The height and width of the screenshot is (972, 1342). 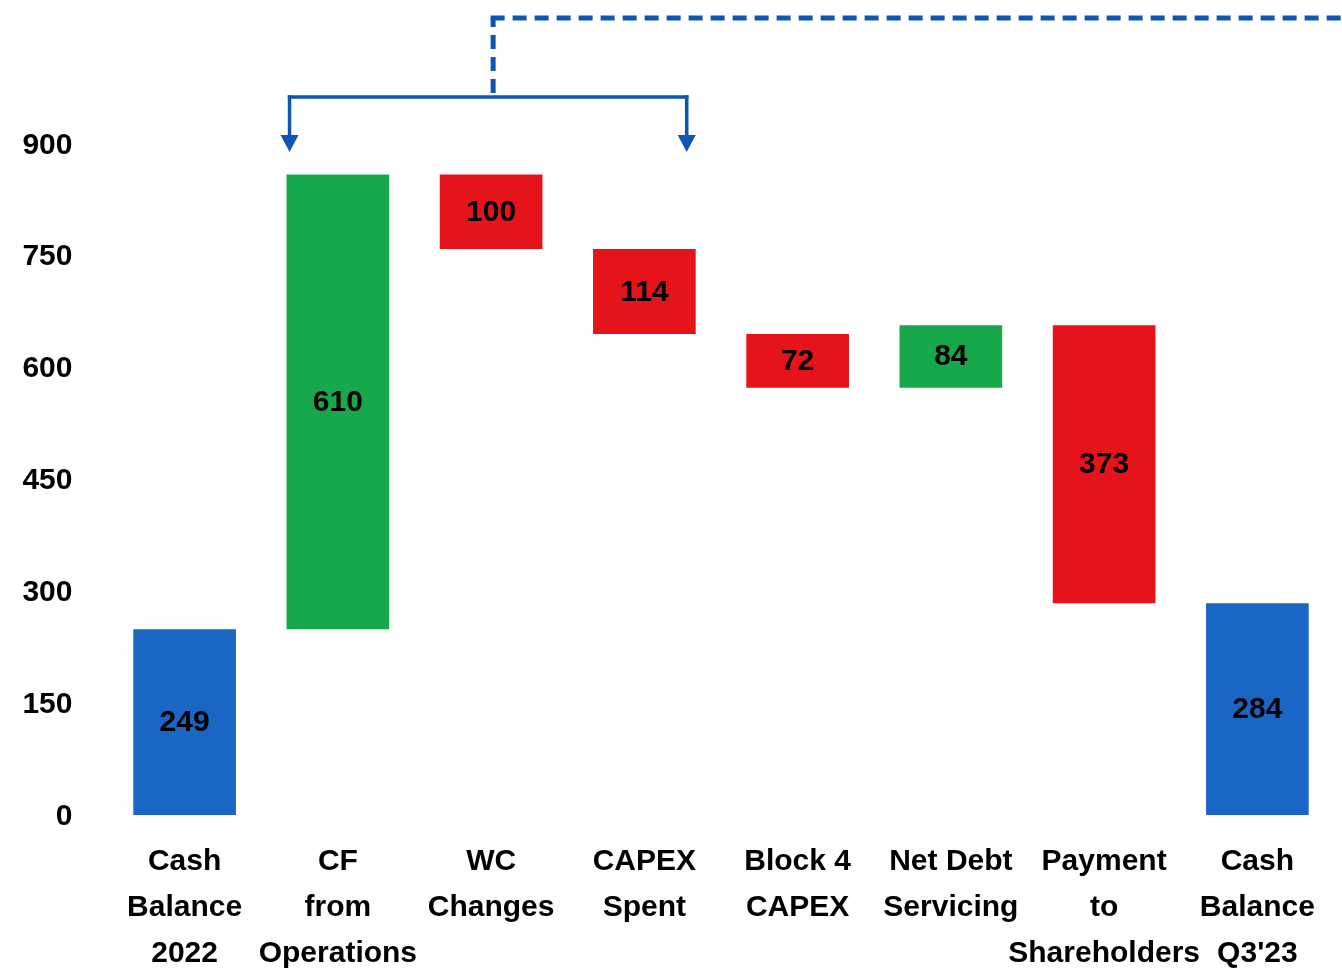 I want to click on x-tick-label: CF from Operations, so click(x=338, y=905).